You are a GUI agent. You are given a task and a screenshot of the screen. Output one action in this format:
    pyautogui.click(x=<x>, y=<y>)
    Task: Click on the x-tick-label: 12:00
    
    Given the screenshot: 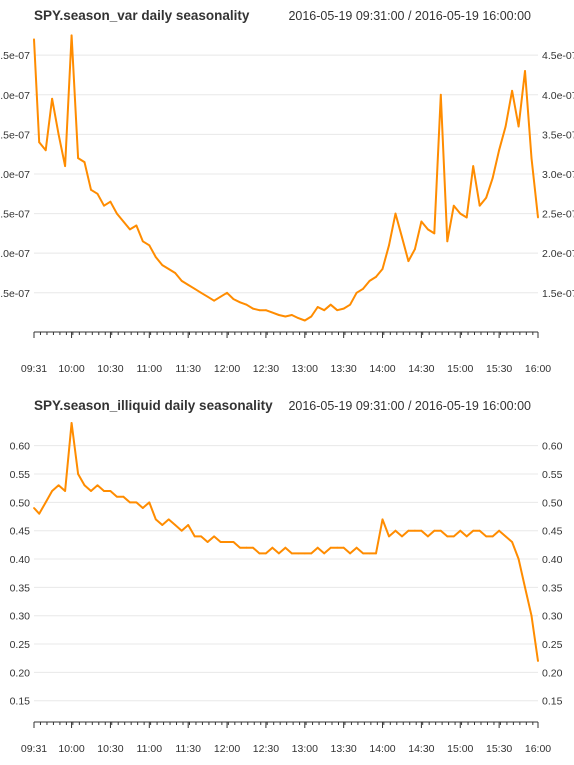 What is the action you would take?
    pyautogui.click(x=227, y=369)
    